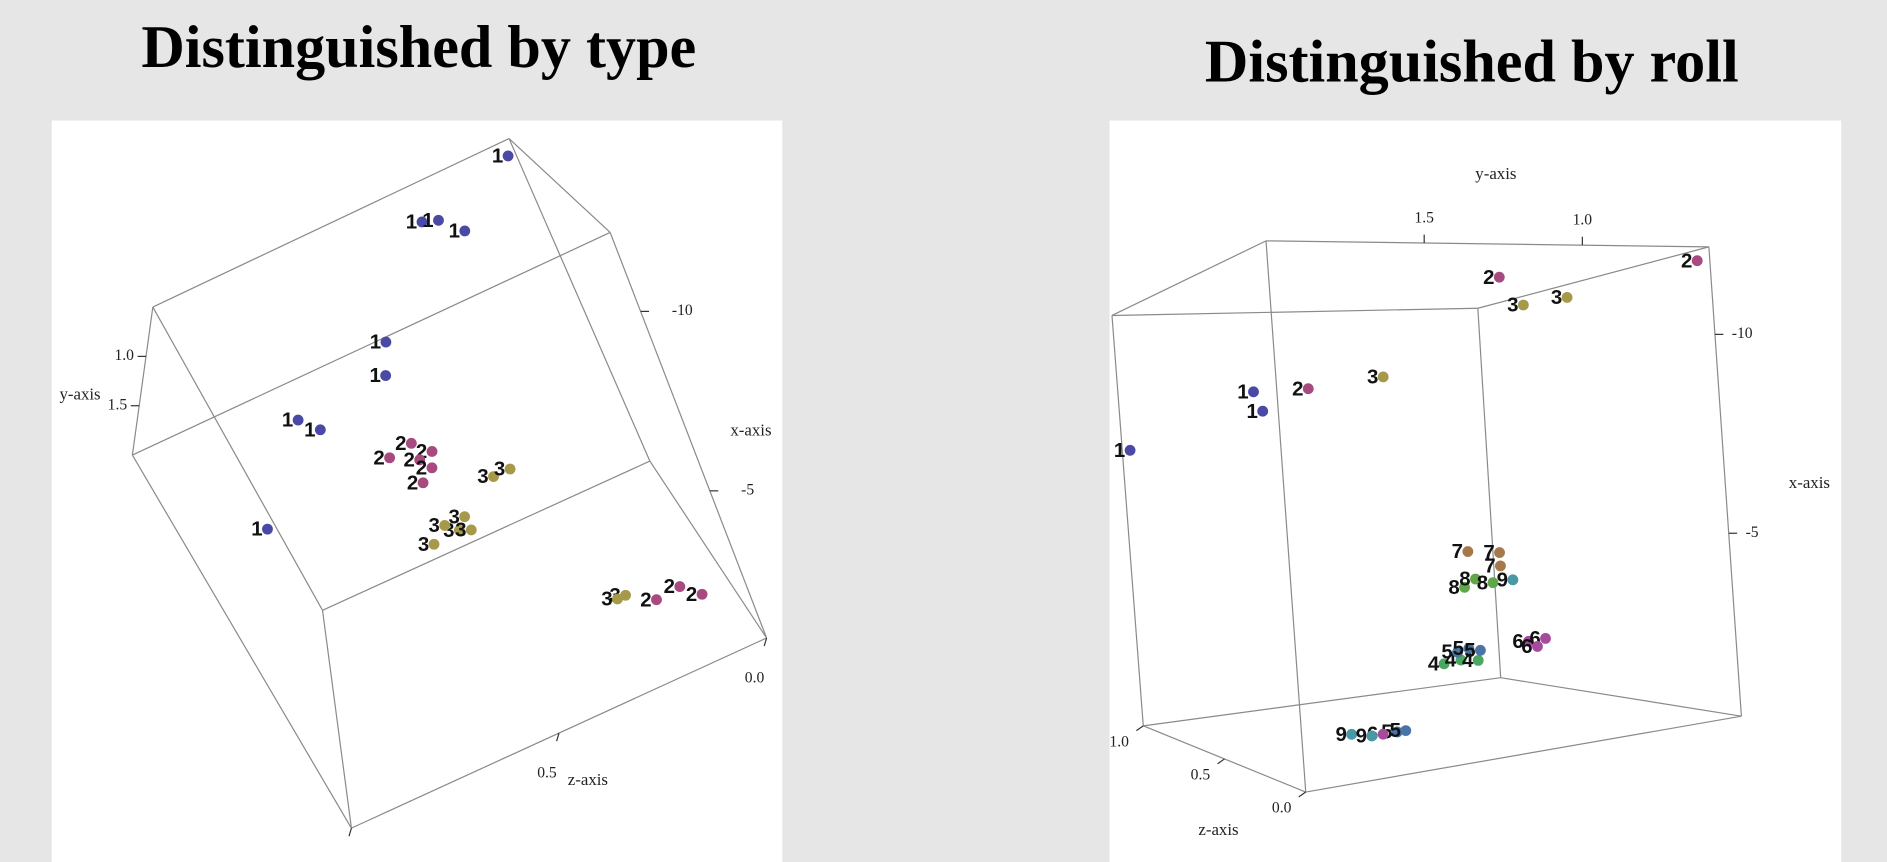  What do you see at coordinates (118, 404) in the screenshot?
I see `y-tick-label: 1.5` at bounding box center [118, 404].